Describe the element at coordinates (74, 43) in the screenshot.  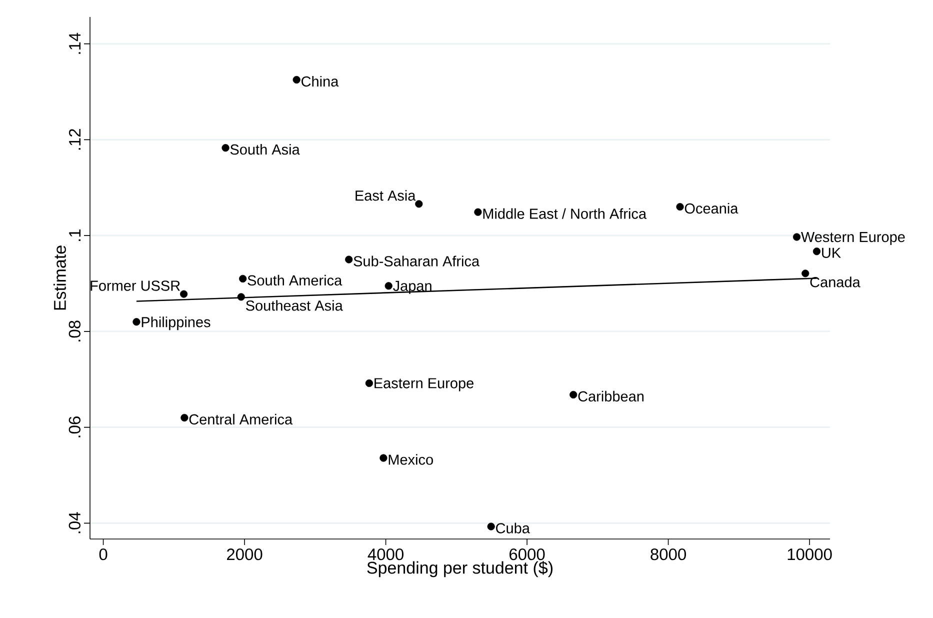
I see `y-tick-label: .14` at that location.